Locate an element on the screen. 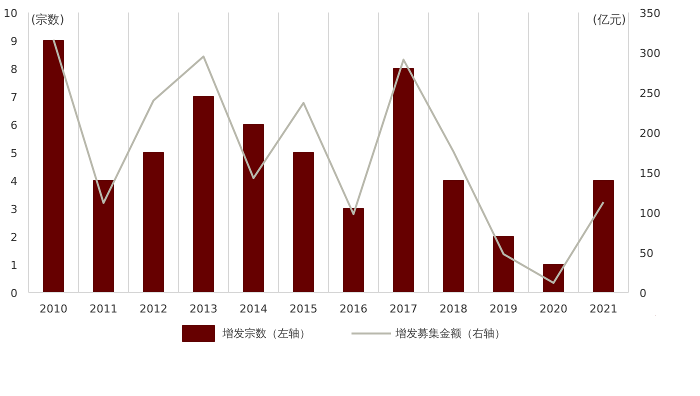  y2-tick-label: 350 is located at coordinates (650, 13).